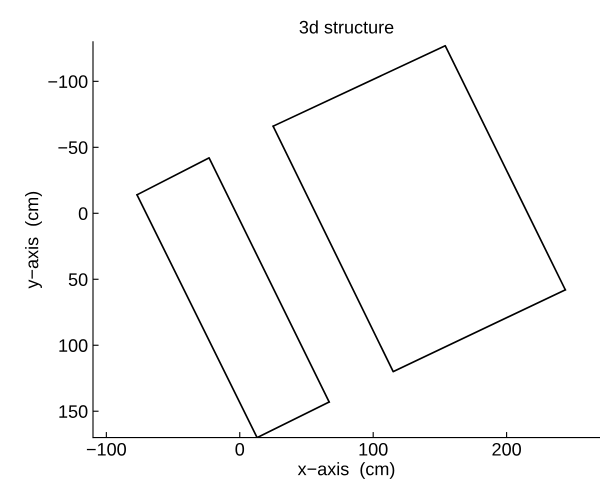 The image size is (600, 503). I want to click on y-tick-label: 150, so click(73, 411).